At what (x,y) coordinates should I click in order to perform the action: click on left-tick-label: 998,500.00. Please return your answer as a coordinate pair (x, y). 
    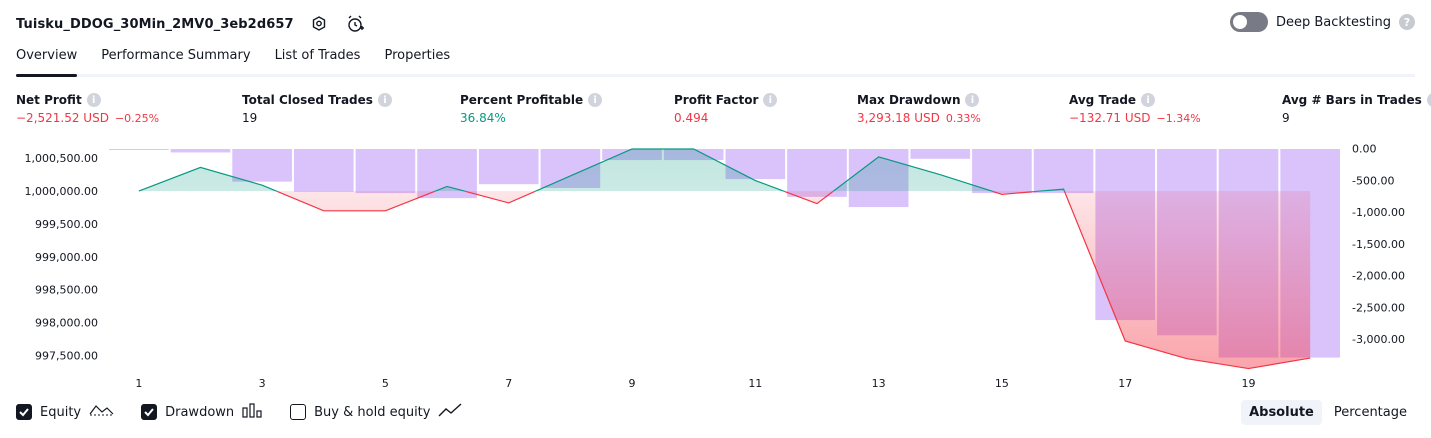
    Looking at the image, I should click on (66, 290).